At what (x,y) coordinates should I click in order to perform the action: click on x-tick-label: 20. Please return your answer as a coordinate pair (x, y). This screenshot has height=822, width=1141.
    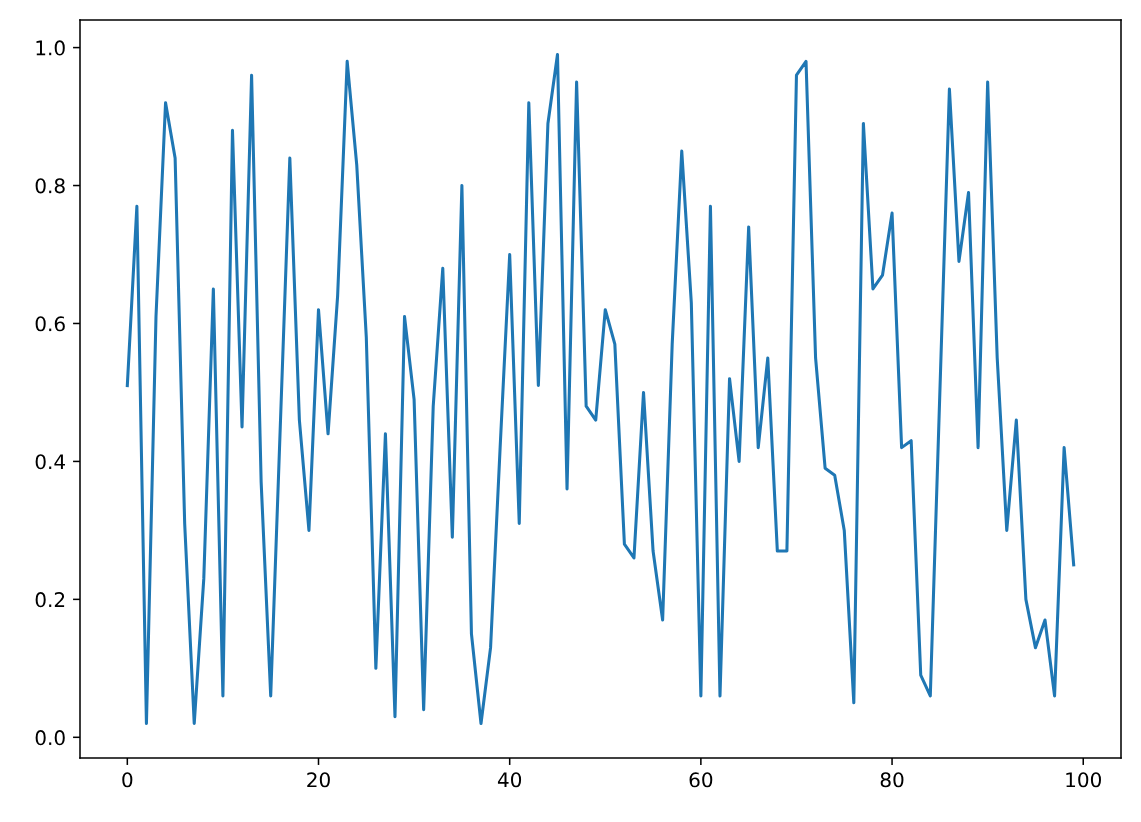
    Looking at the image, I should click on (318, 780).